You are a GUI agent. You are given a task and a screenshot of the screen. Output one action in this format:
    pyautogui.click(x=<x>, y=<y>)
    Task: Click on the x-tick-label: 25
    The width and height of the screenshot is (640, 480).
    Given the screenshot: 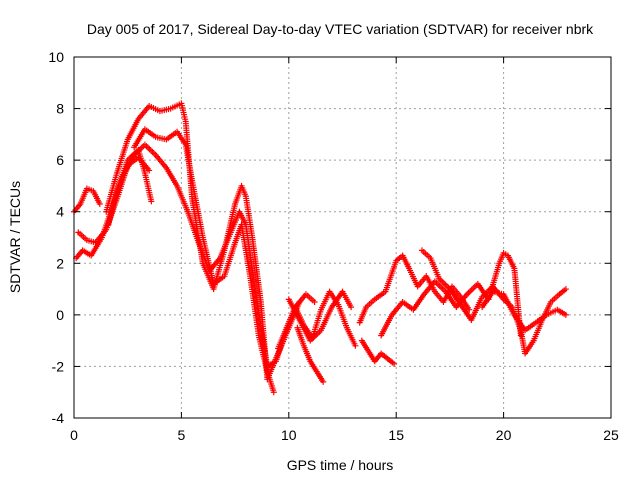 What is the action you would take?
    pyautogui.click(x=611, y=435)
    